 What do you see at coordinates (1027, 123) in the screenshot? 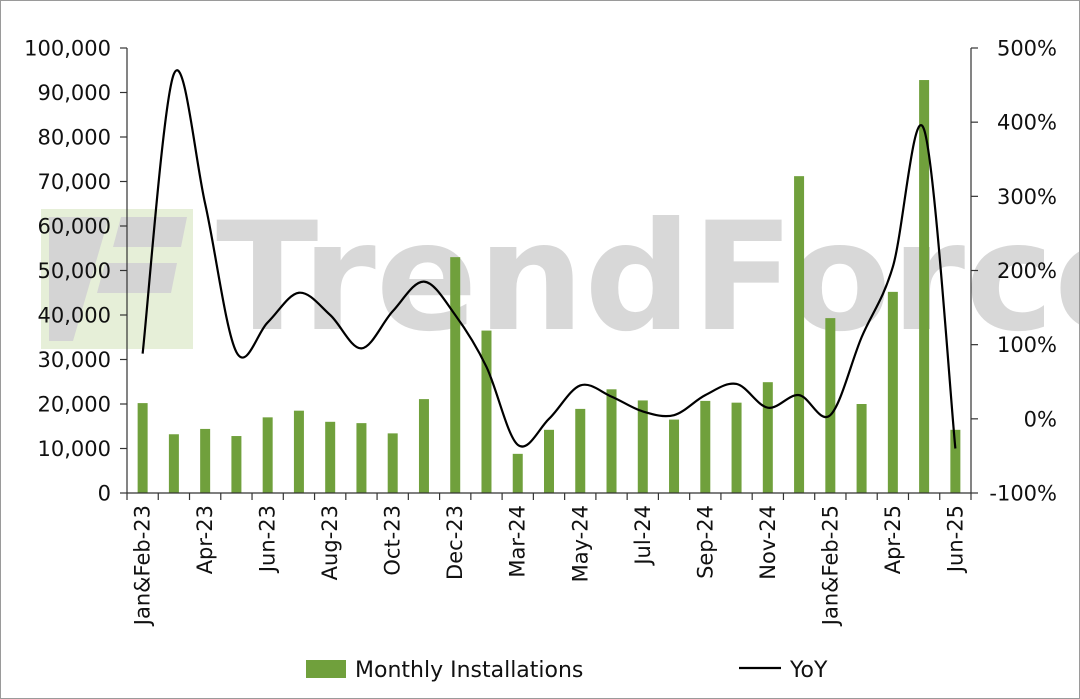
I see `y-right-tick-label: 400%` at bounding box center [1027, 123].